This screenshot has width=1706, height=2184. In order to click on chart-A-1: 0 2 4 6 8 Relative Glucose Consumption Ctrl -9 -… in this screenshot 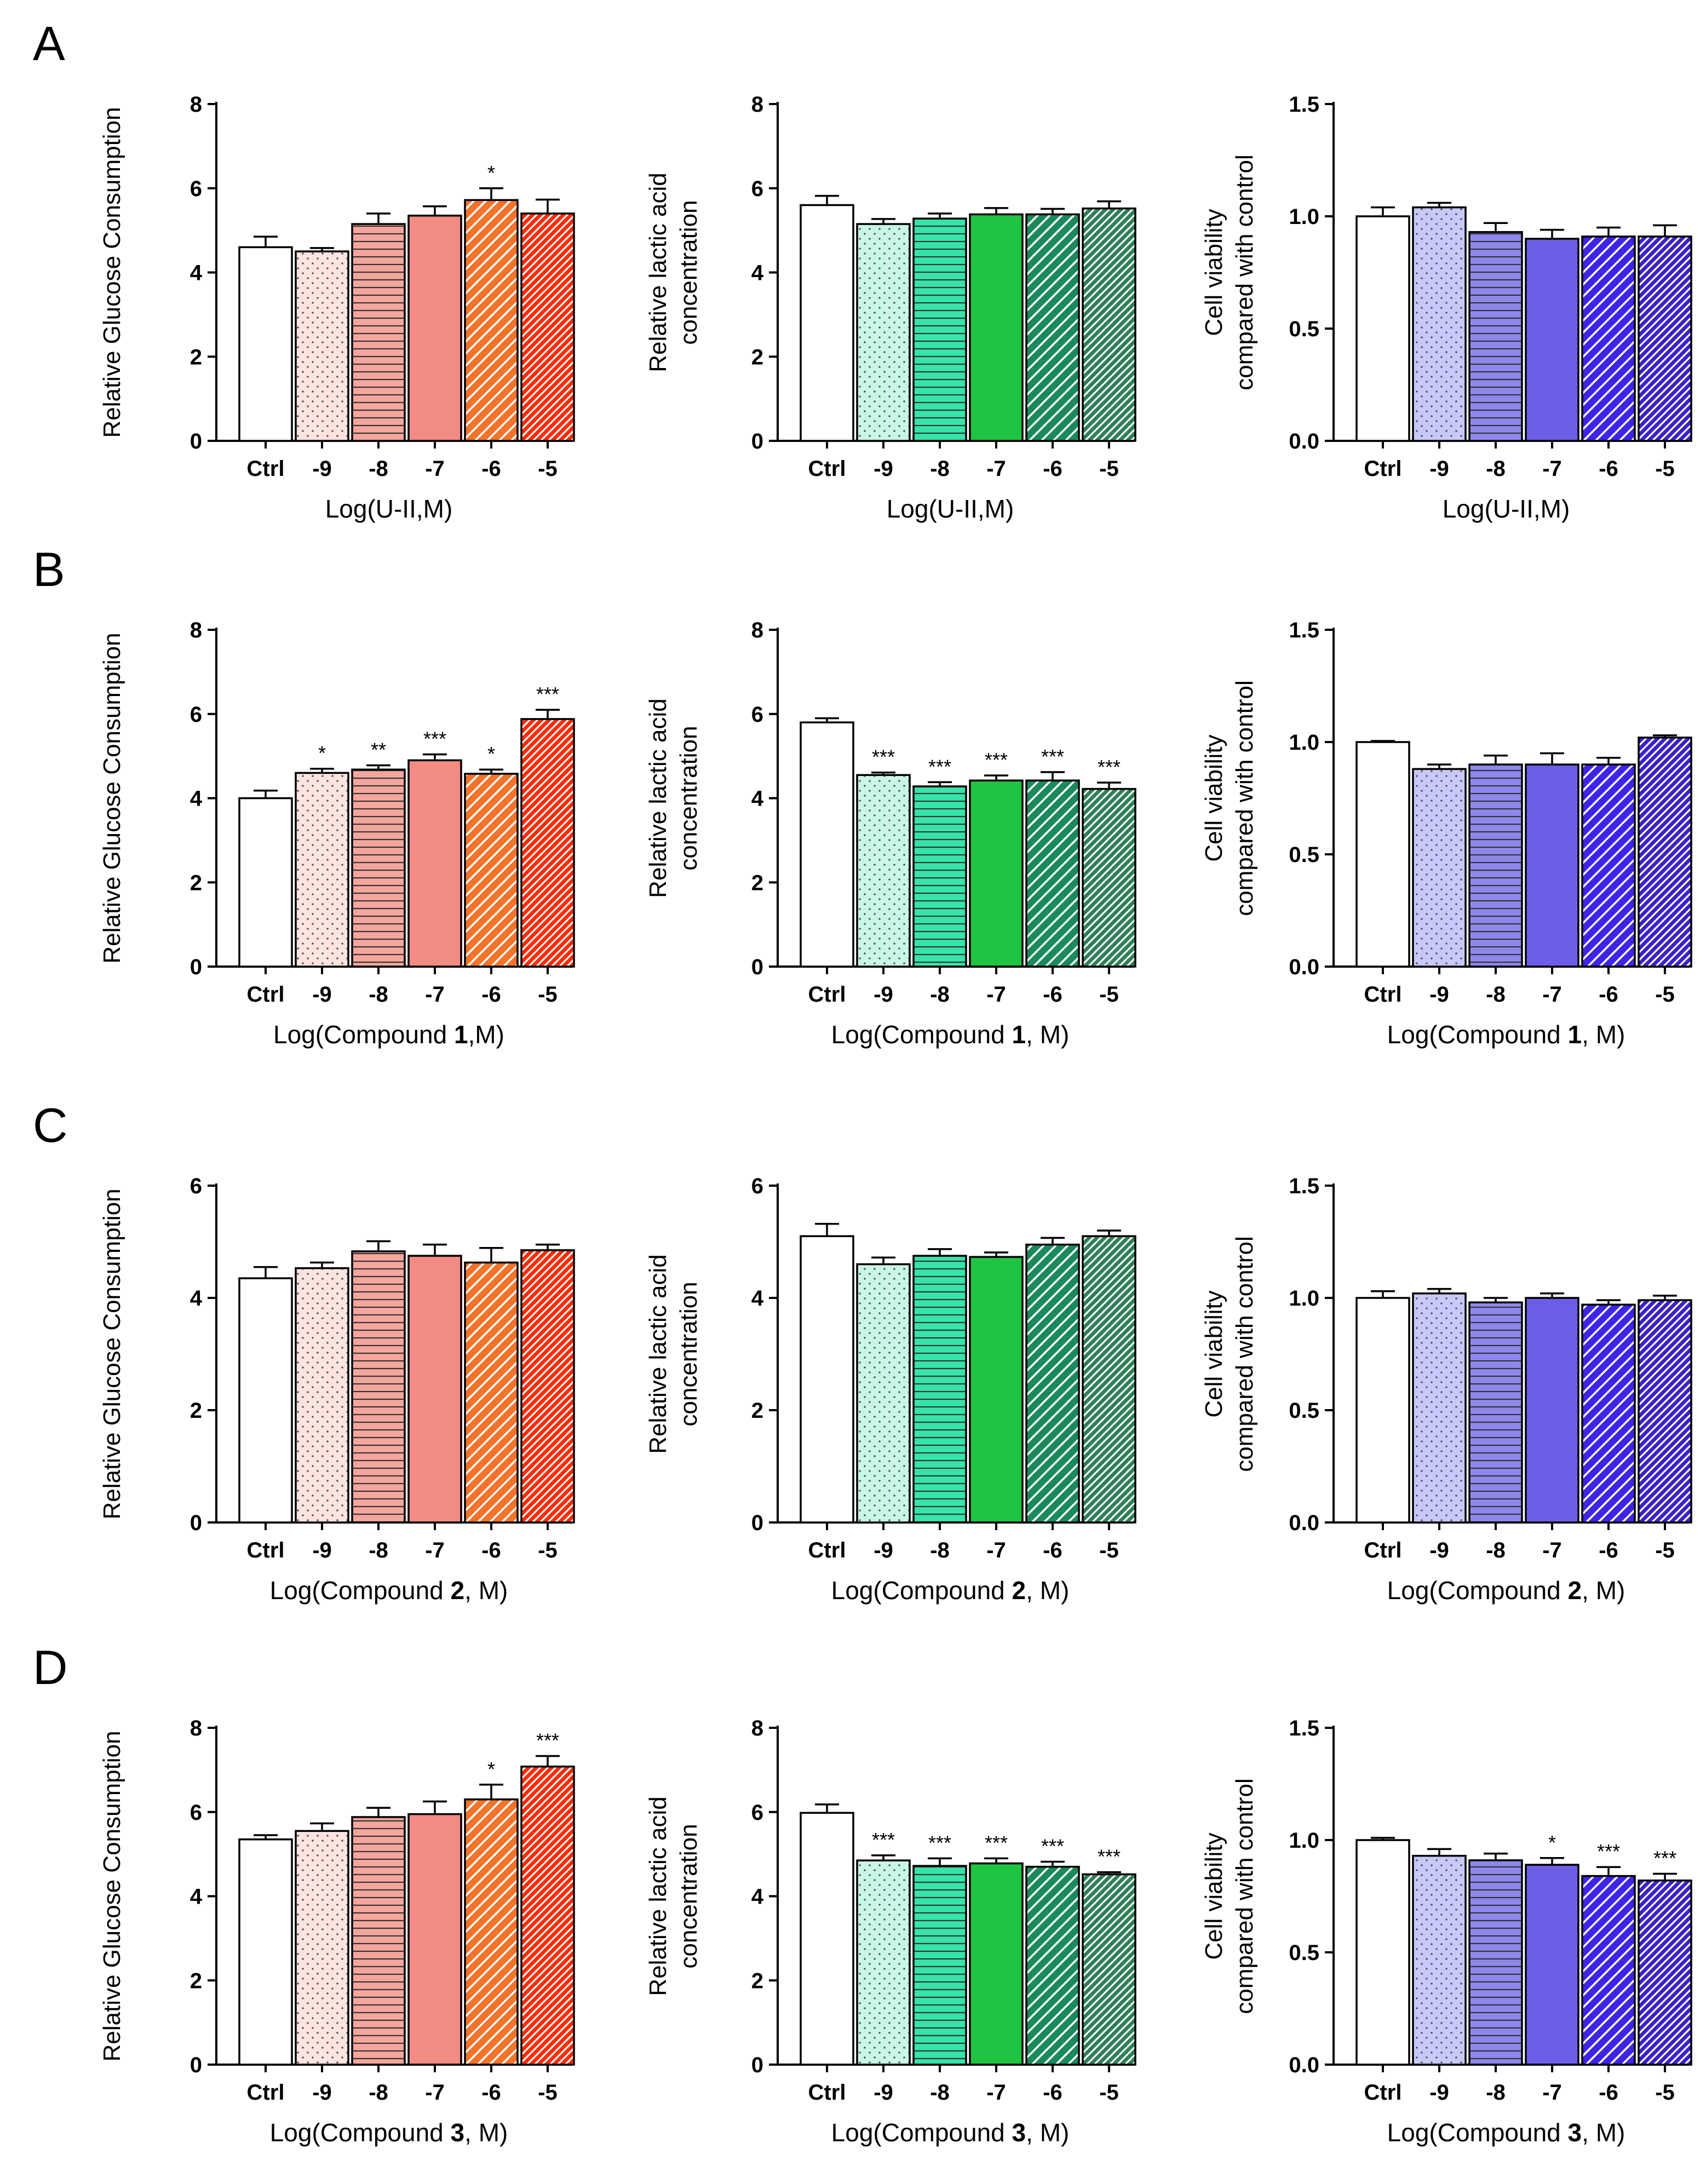, I will do `click(337, 308)`.